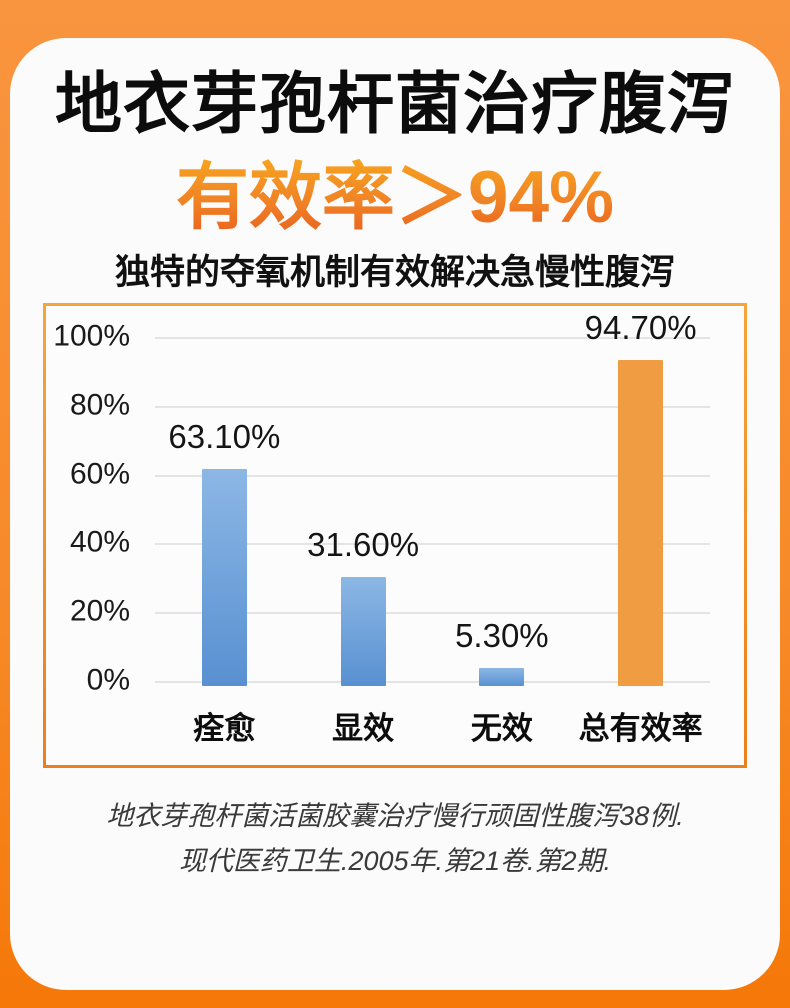 Image resolution: width=790 pixels, height=1008 pixels. What do you see at coordinates (395, 861) in the screenshot?
I see `citation-line-2: 现代医药卫生.2005年.第21卷.第2期.` at bounding box center [395, 861].